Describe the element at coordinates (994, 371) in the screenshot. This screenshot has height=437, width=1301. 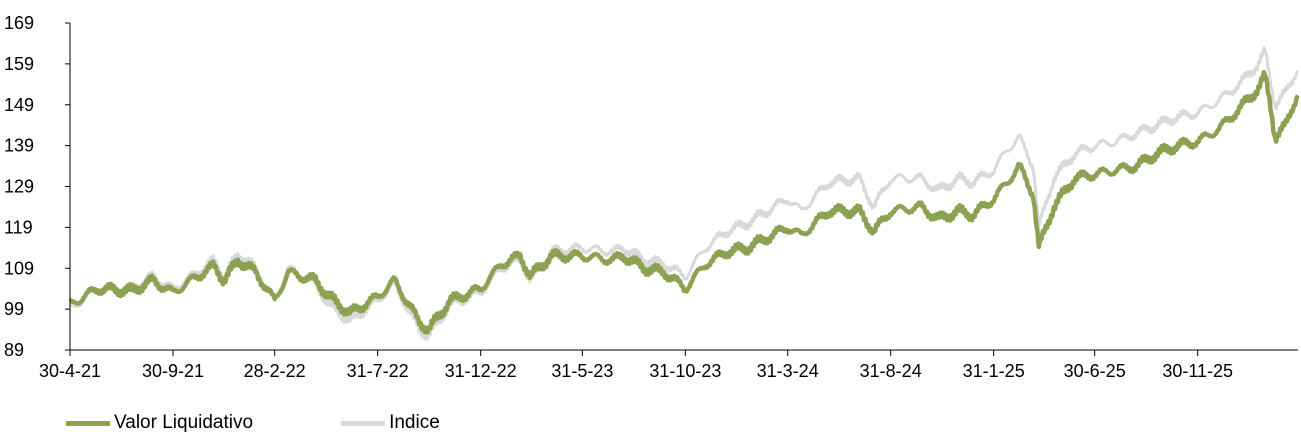
I see `x-tick-label: 31-1-25` at that location.